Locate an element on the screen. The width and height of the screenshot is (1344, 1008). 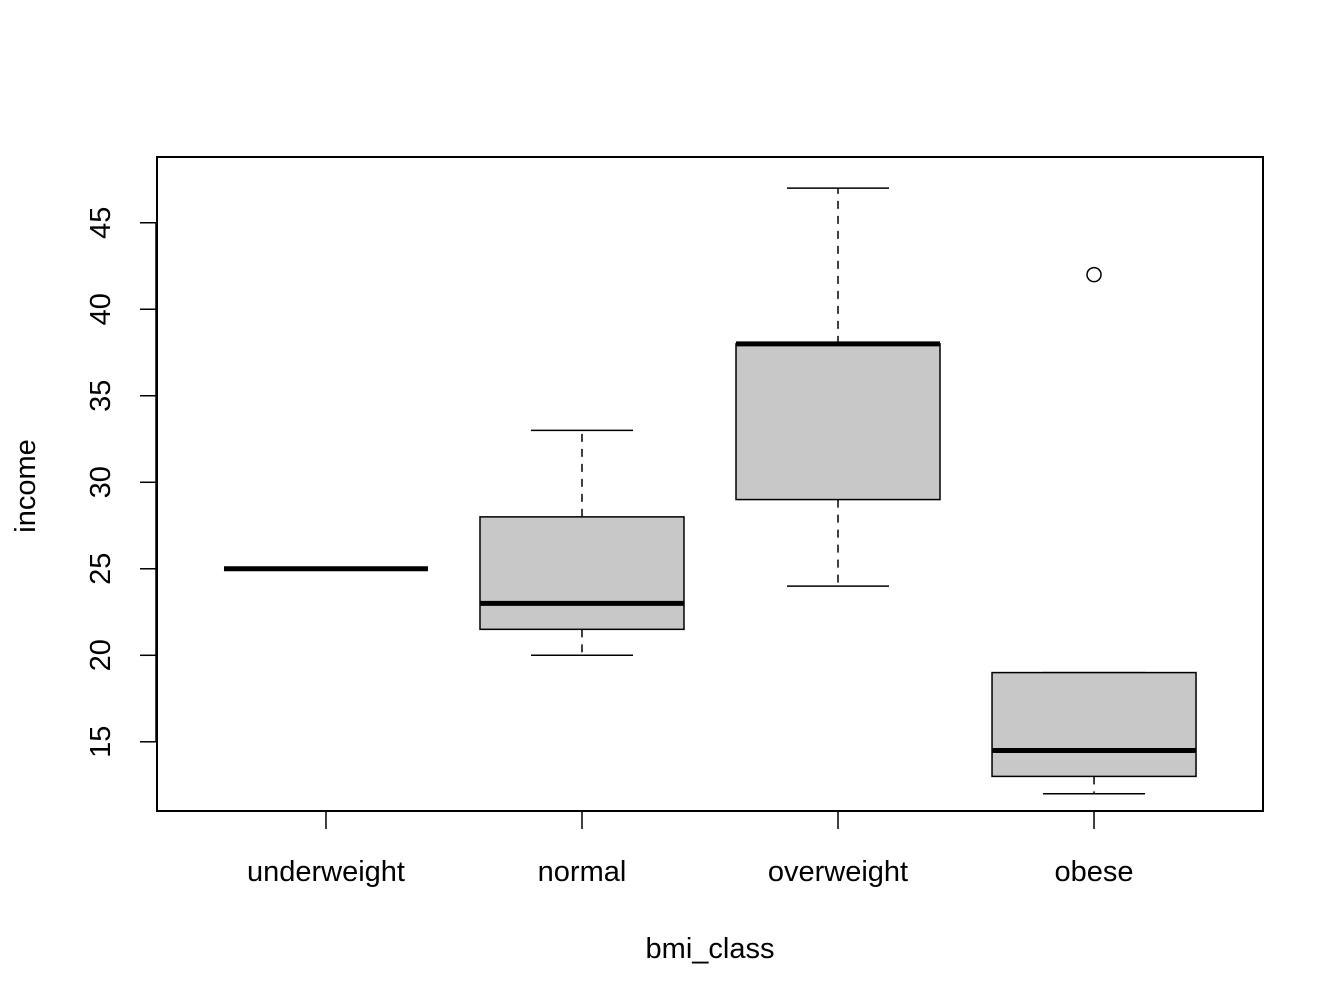
outlier-point is located at coordinates (1094, 274).